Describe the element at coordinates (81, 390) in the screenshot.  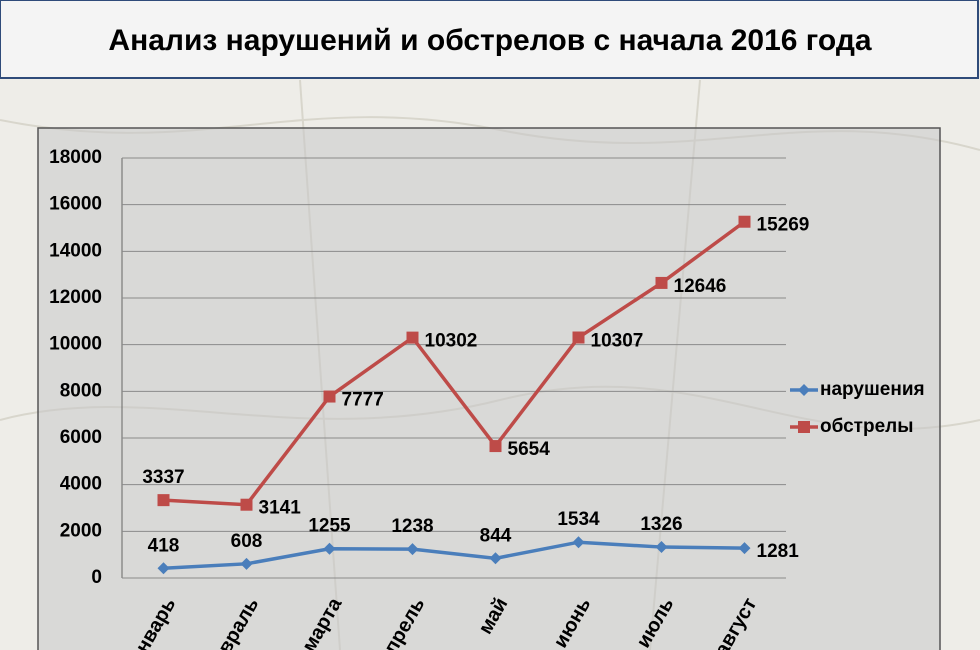
I see `y-tick-label: 8000` at that location.